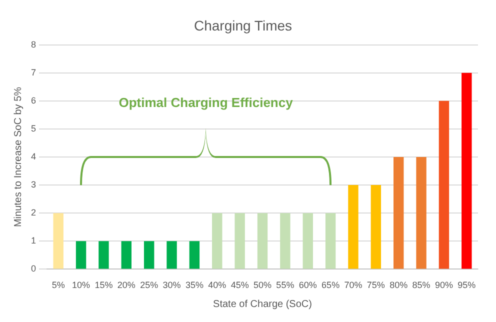  I want to click on x-tick-label: 90%, so click(443, 285).